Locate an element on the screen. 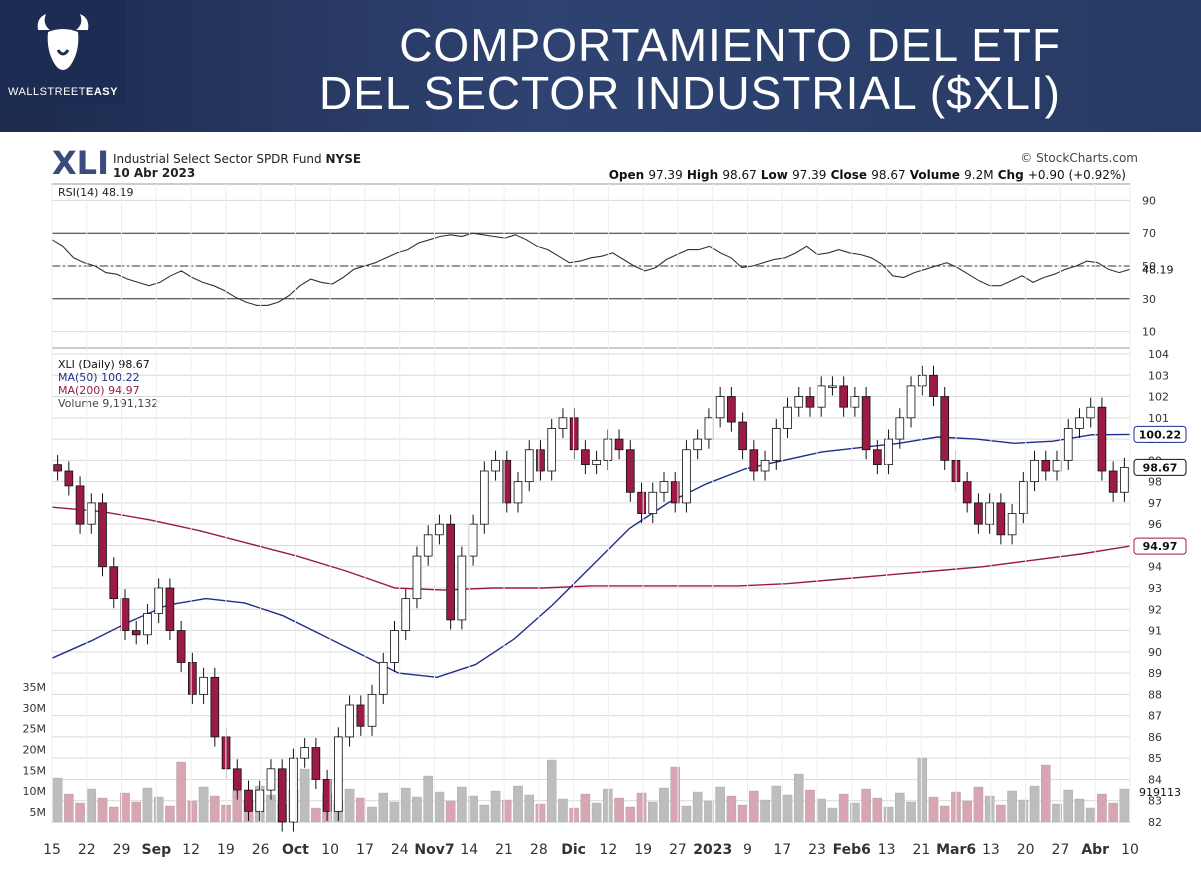  price-tick-label: 86 is located at coordinates (1155, 737).